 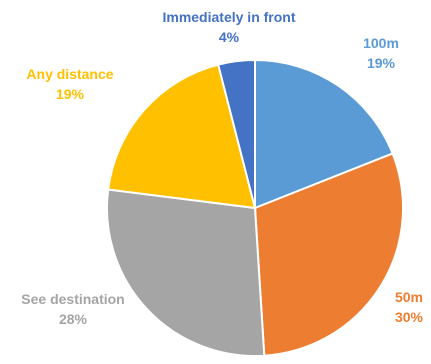 What do you see at coordinates (72, 299) in the screenshot?
I see `slice-label: See destination` at bounding box center [72, 299].